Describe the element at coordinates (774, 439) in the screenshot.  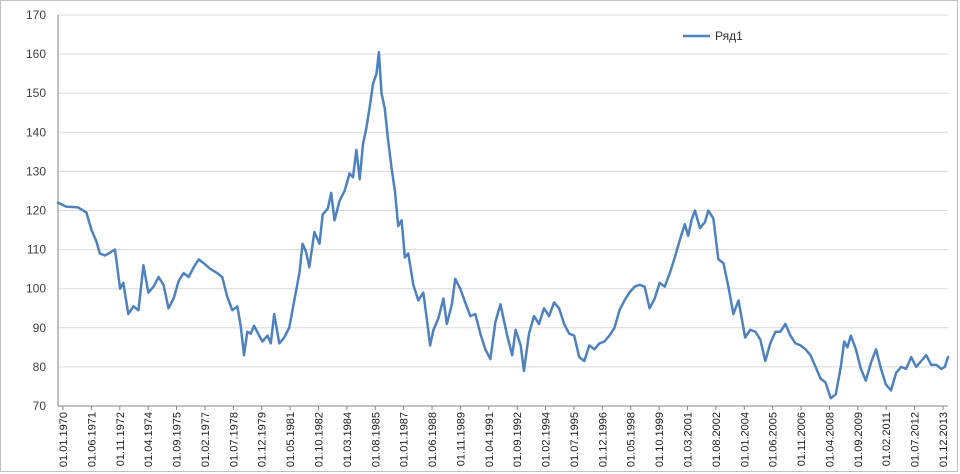
I see `x-tick-label-01.06.2005: 01.06.2005` at that location.